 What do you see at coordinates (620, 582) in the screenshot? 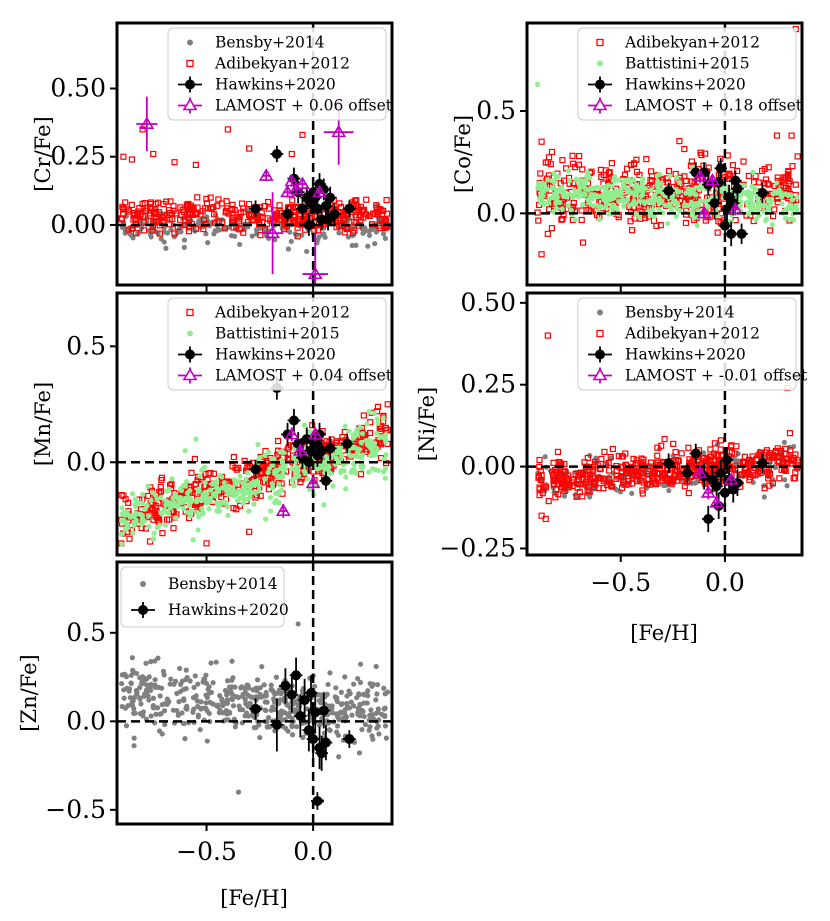
I see `xtick-label: −0.5` at bounding box center [620, 582].